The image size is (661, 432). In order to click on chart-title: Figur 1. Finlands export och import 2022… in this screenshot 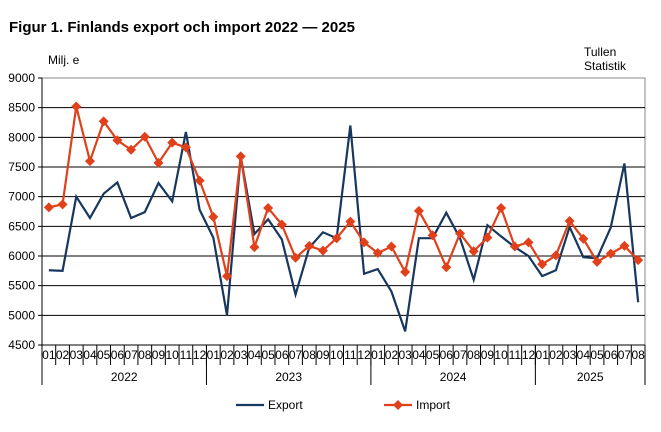, I will do `click(182, 27)`.